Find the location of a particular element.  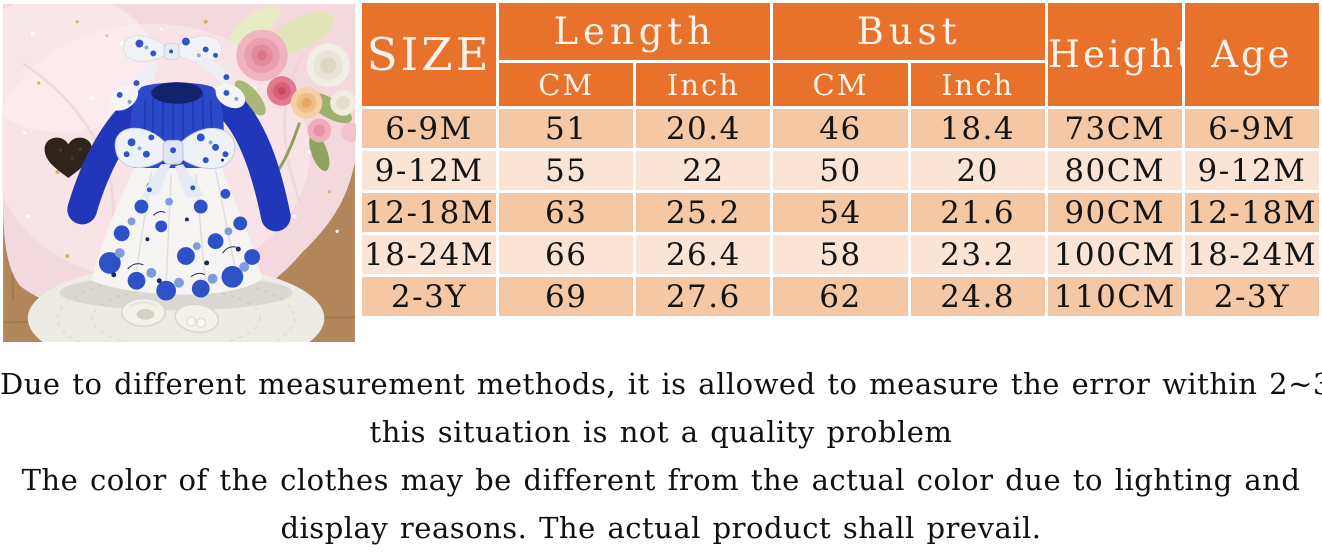

table-cell: 69 is located at coordinates (566, 296).